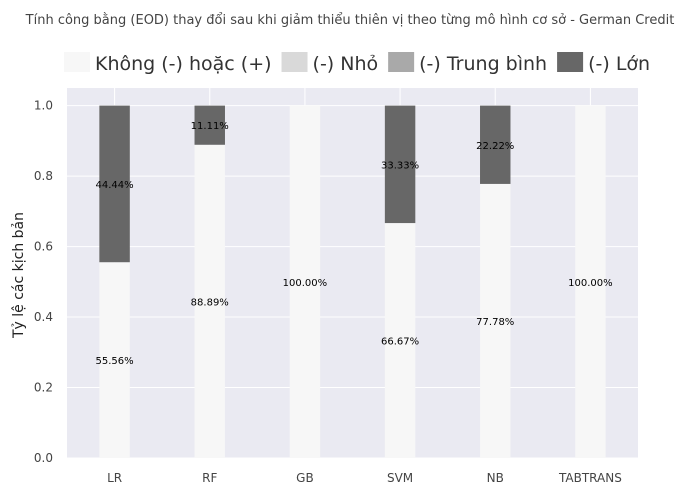 The height and width of the screenshot is (494, 700). What do you see at coordinates (114, 478) in the screenshot?
I see `x-tick-label: LR` at bounding box center [114, 478].